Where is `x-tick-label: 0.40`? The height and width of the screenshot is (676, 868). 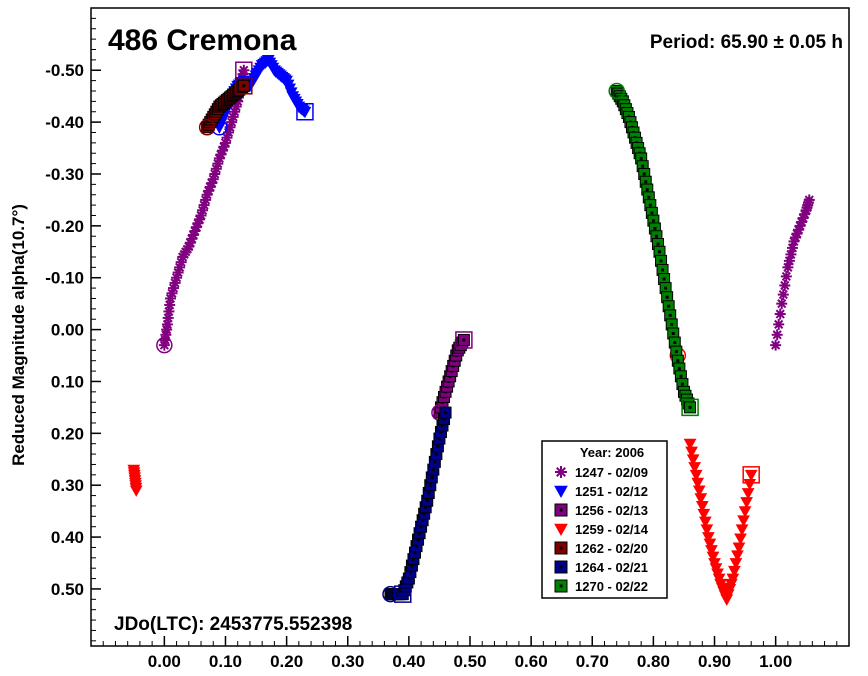 x-tick-label: 0.40 is located at coordinates (408, 661).